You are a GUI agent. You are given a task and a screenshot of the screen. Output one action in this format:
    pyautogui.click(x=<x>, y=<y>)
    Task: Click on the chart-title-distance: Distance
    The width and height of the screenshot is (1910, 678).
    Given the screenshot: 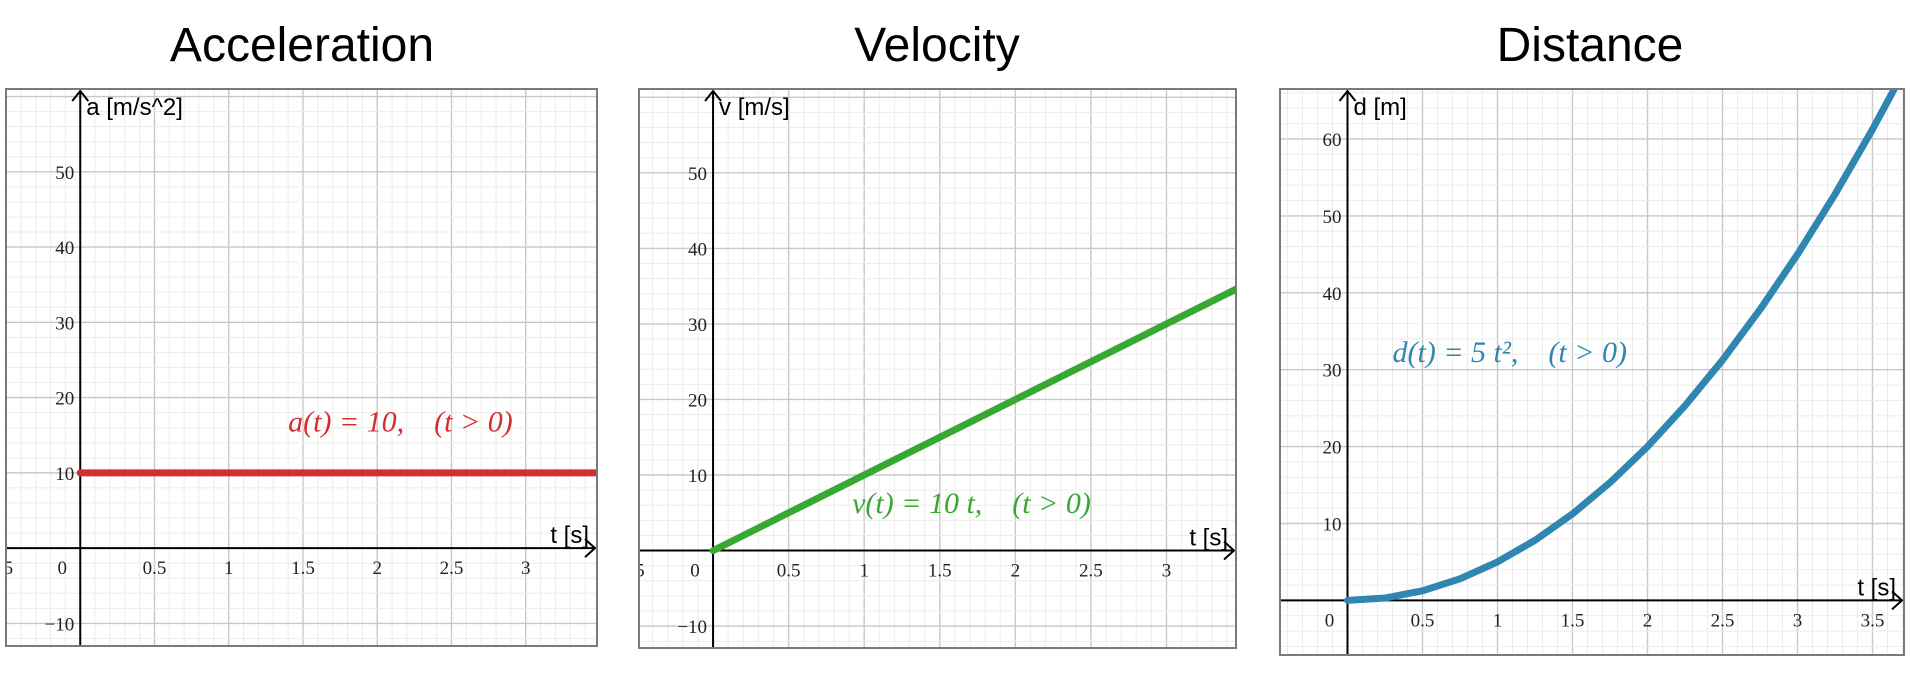 What is the action you would take?
    pyautogui.click(x=1590, y=45)
    